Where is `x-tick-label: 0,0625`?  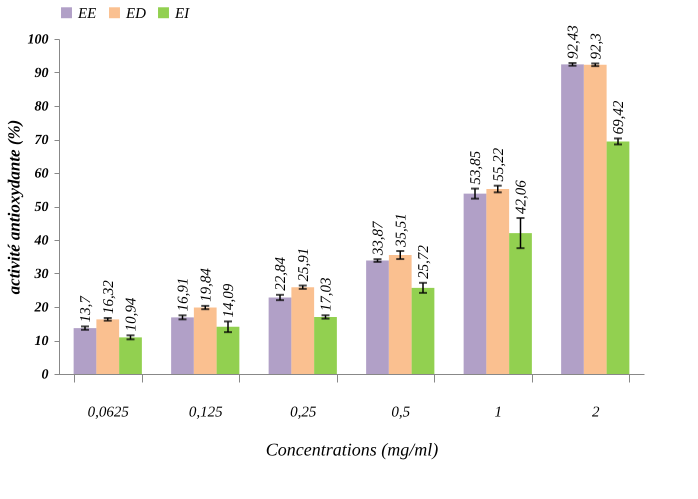
x-tick-label: 0,0625 is located at coordinates (109, 412).